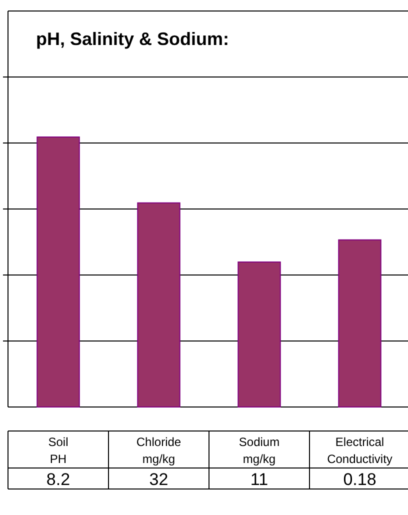 The width and height of the screenshot is (408, 515). Describe the element at coordinates (133, 39) in the screenshot. I see `chart-title: pH, Salinity & Sodium:` at that location.